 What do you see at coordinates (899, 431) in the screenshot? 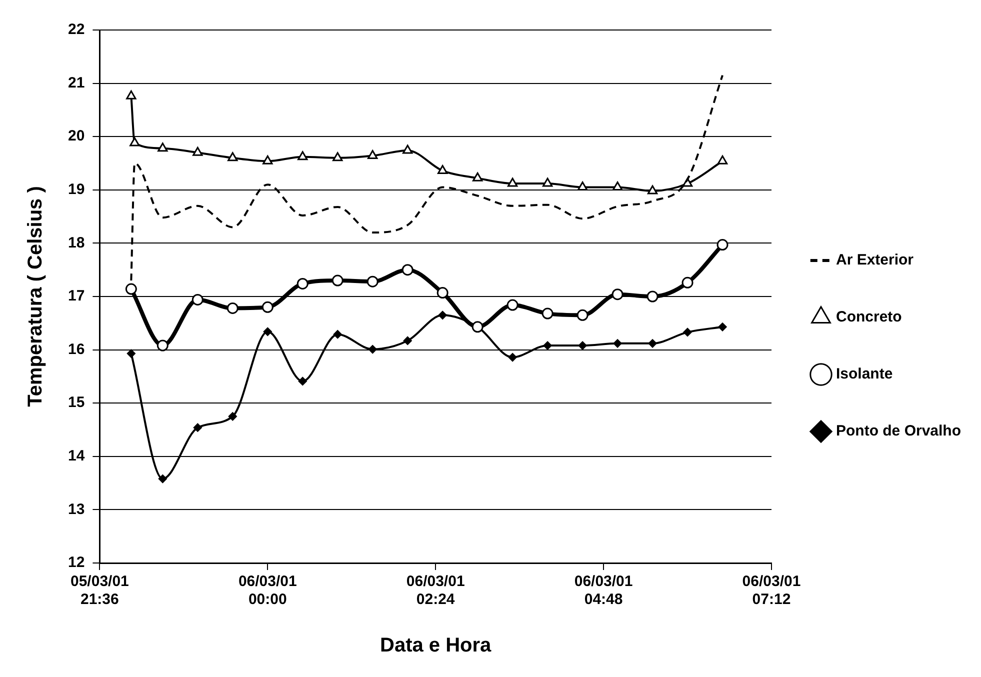
I see `legend-label: Ponto de Orvalho` at bounding box center [899, 431].